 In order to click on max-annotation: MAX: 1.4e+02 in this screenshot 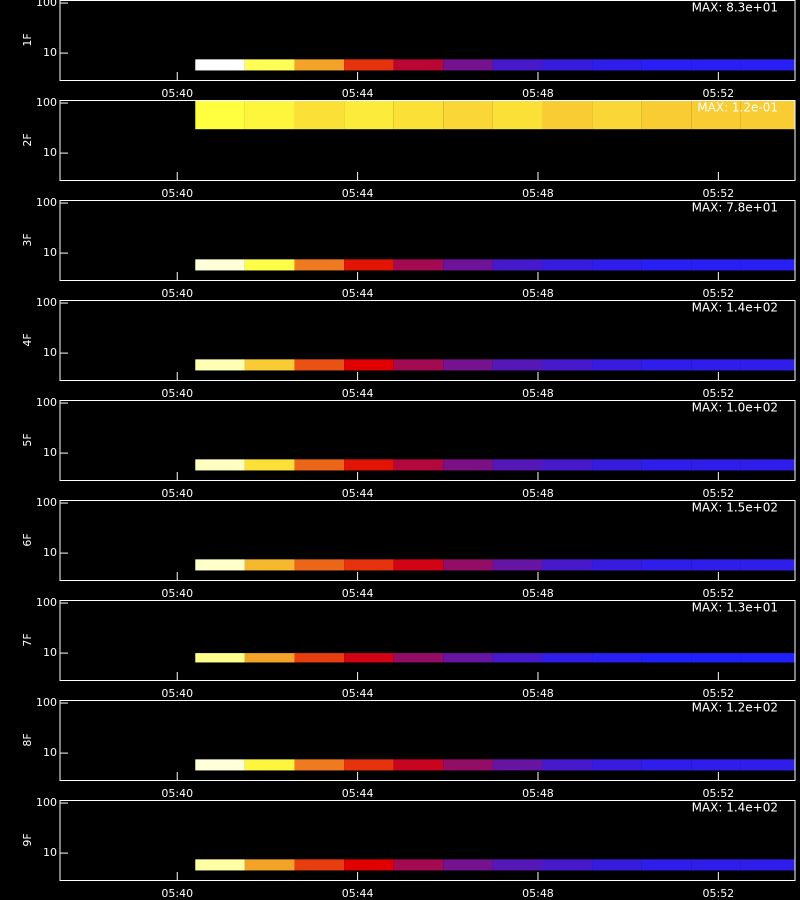, I will do `click(735, 308)`.